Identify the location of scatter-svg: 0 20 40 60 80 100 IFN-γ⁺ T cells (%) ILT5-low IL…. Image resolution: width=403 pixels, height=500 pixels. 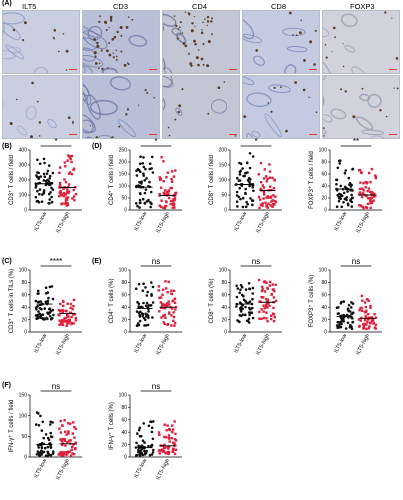
(145, 431).